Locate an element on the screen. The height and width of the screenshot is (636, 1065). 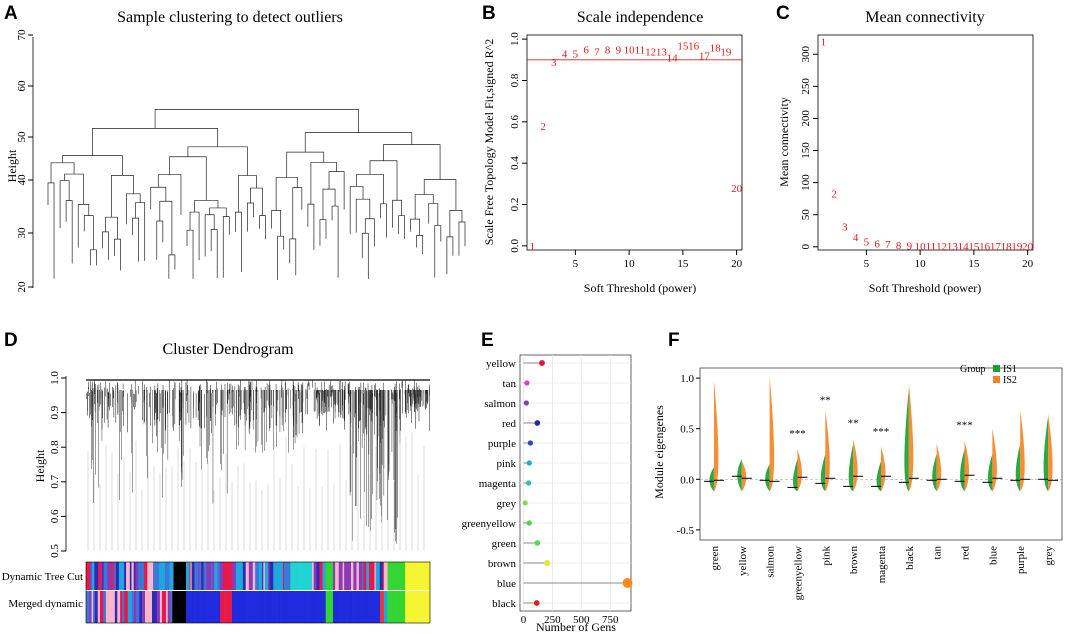
panel-d-ytick-label: 0.6 is located at coordinates (55, 516).